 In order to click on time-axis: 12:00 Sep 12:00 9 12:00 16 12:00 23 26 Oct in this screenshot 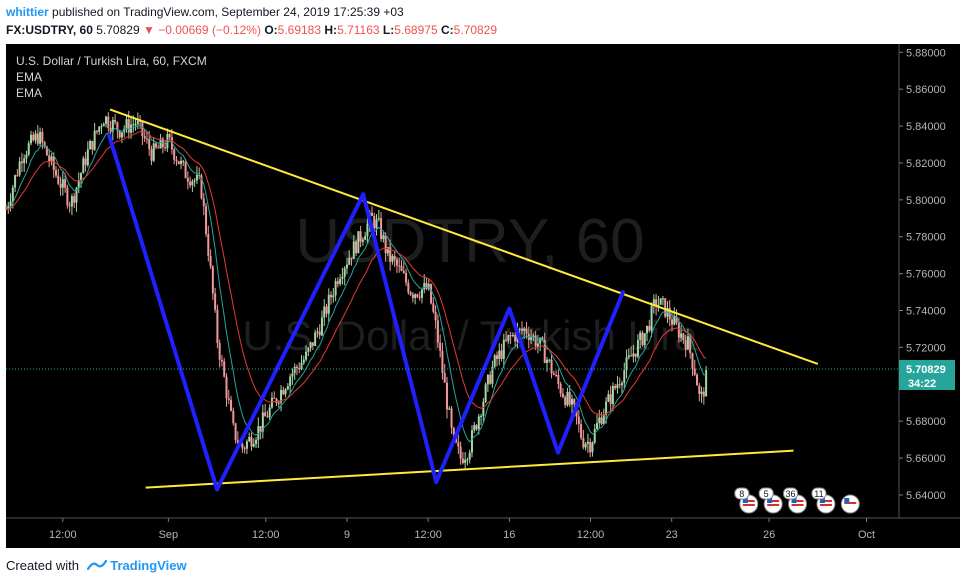, I will do `click(462, 529)`.